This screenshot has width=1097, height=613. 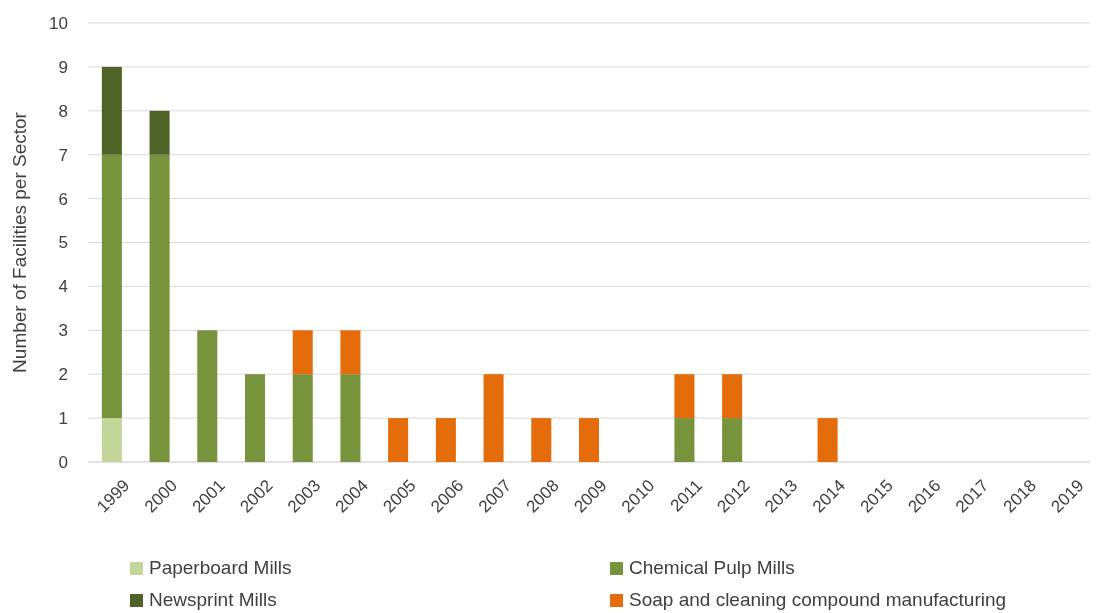 What do you see at coordinates (63, 462) in the screenshot?
I see `y-tick-label: 0` at bounding box center [63, 462].